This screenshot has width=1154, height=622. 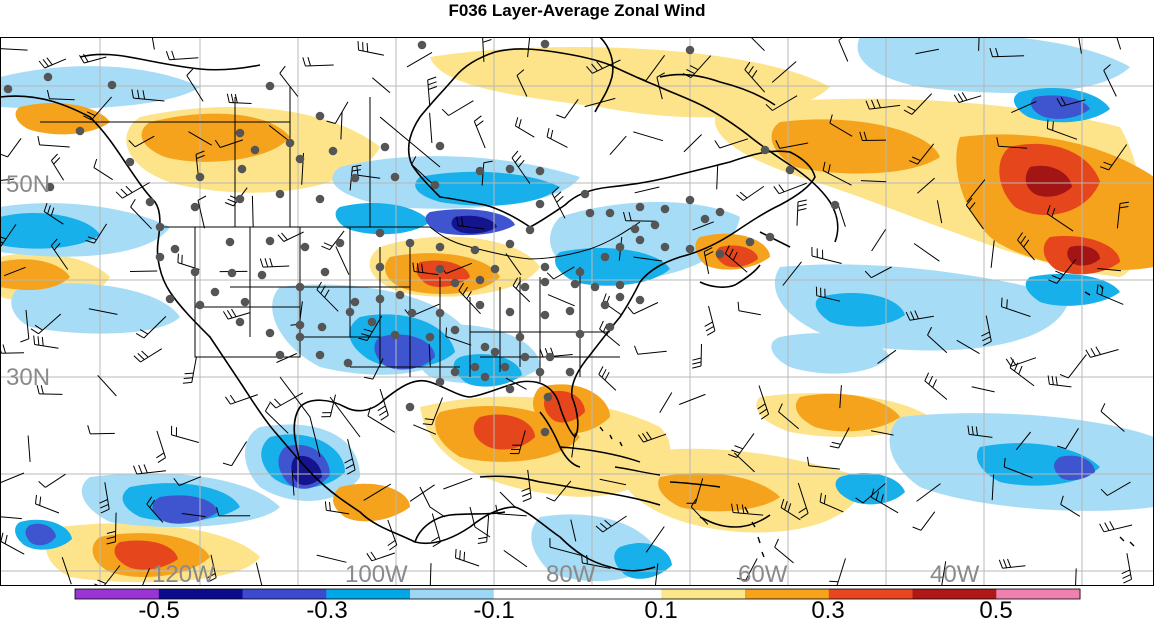 What do you see at coordinates (995, 609) in the screenshot?
I see `colorbar-label: 0.5` at bounding box center [995, 609].